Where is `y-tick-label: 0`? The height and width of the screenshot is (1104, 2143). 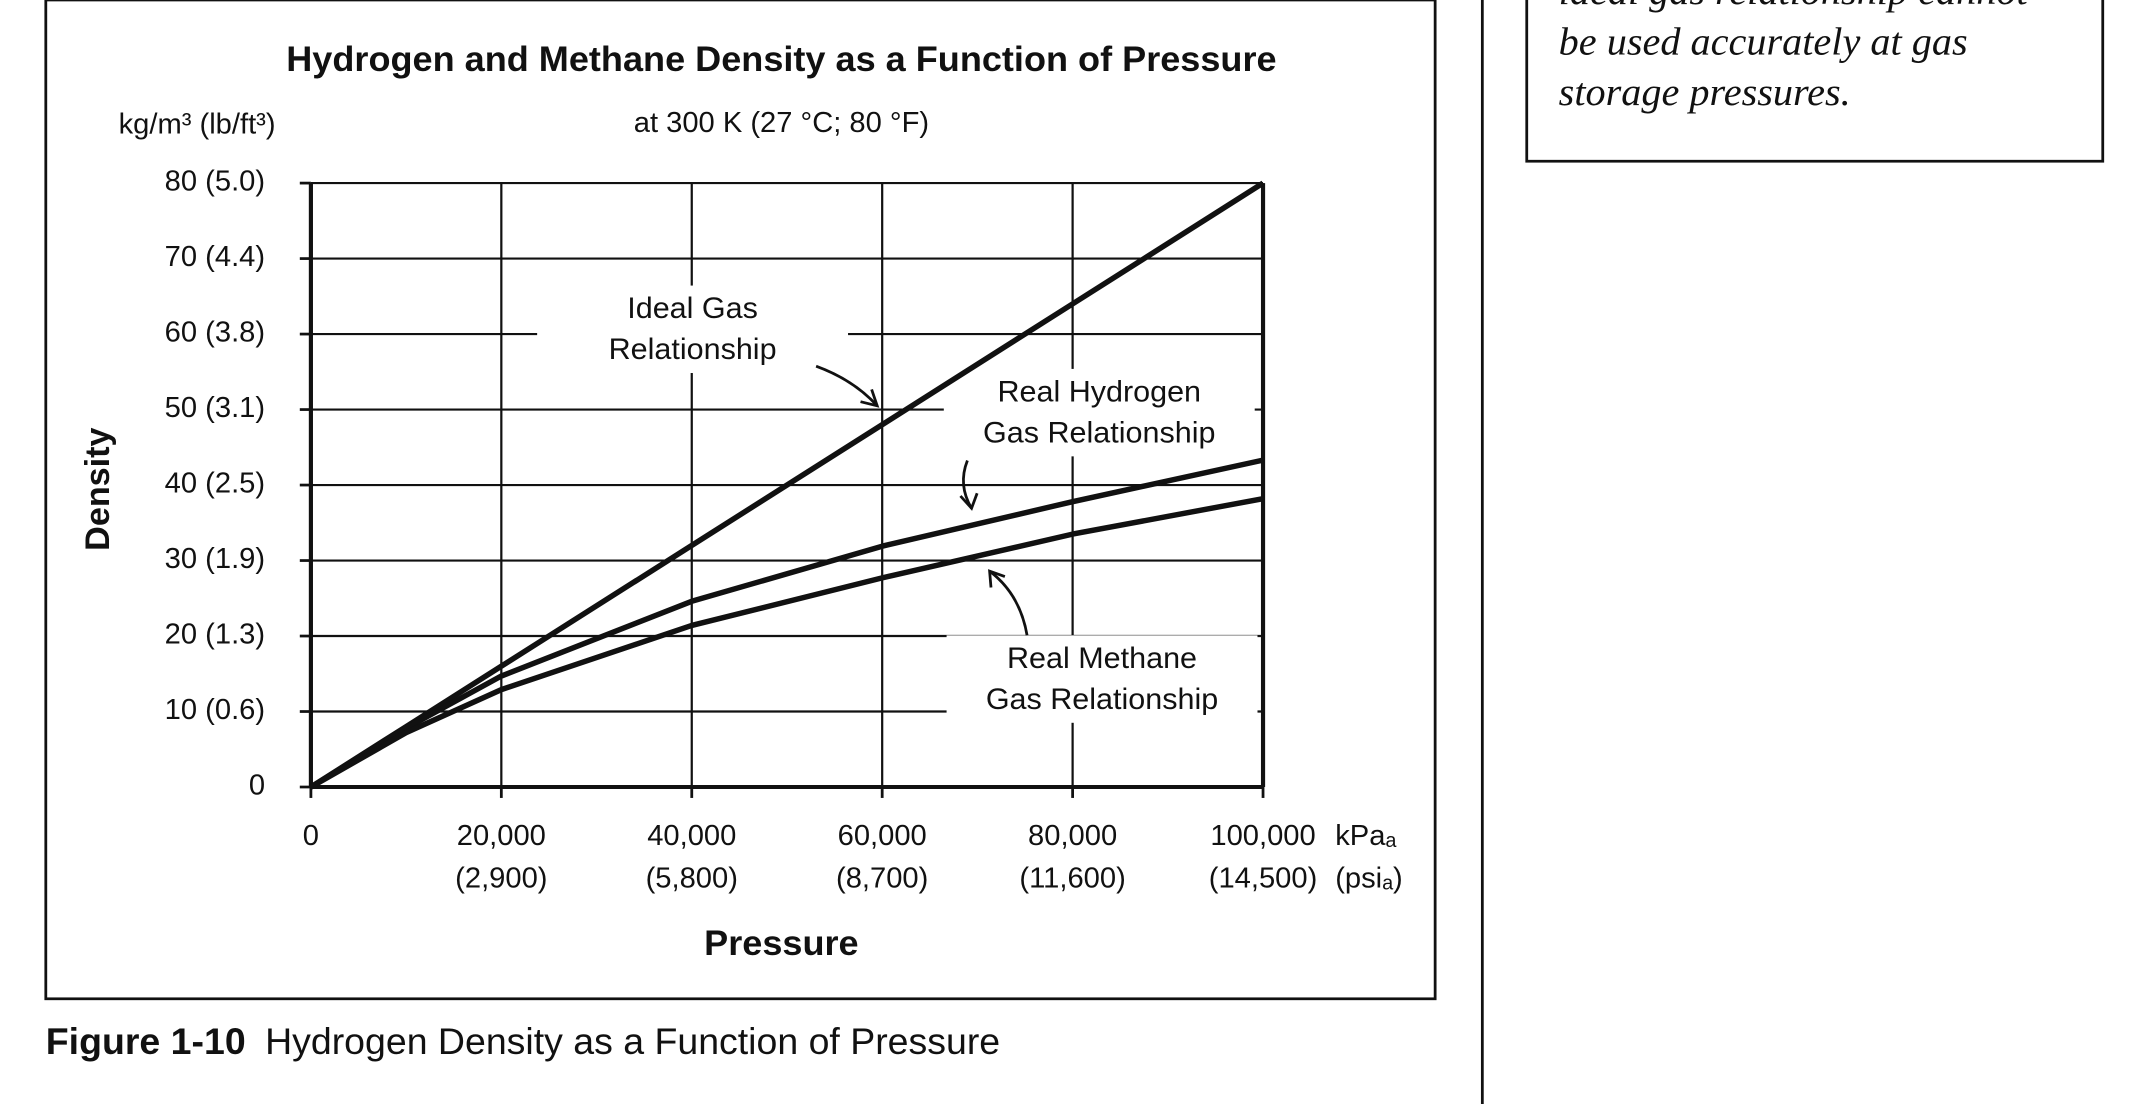
y-tick-label: 0 is located at coordinates (257, 786).